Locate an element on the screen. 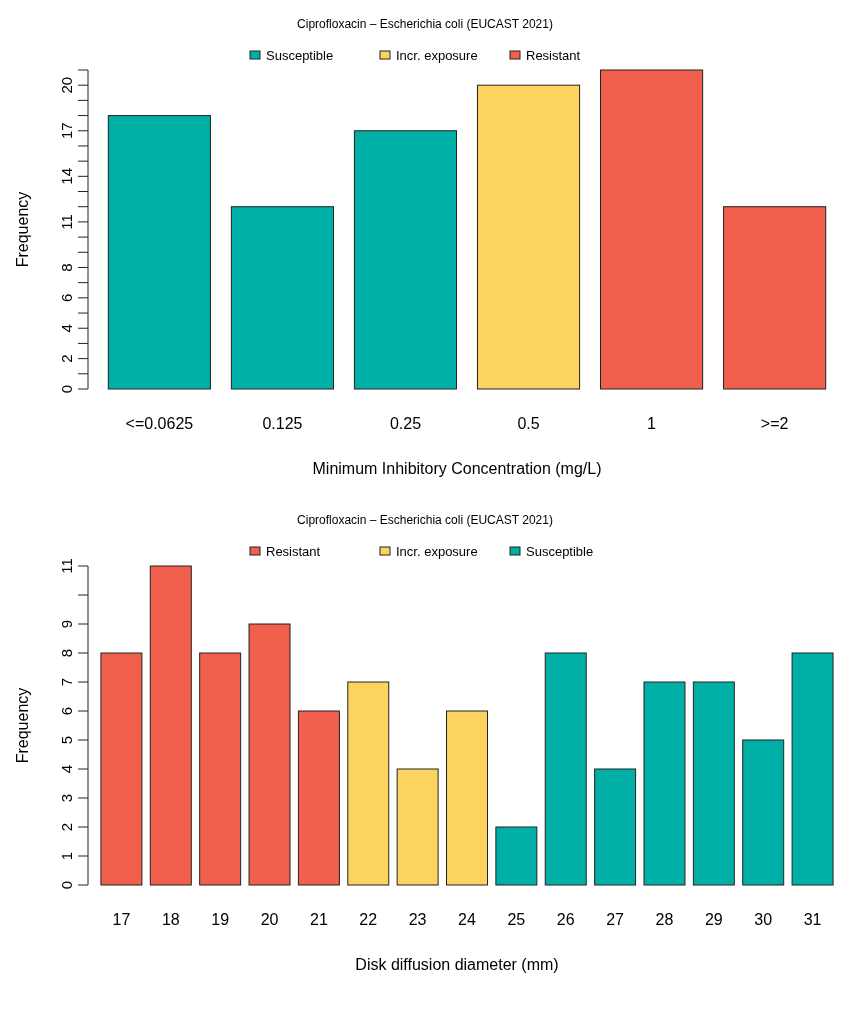  x-tick-label: 19 is located at coordinates (220, 919).